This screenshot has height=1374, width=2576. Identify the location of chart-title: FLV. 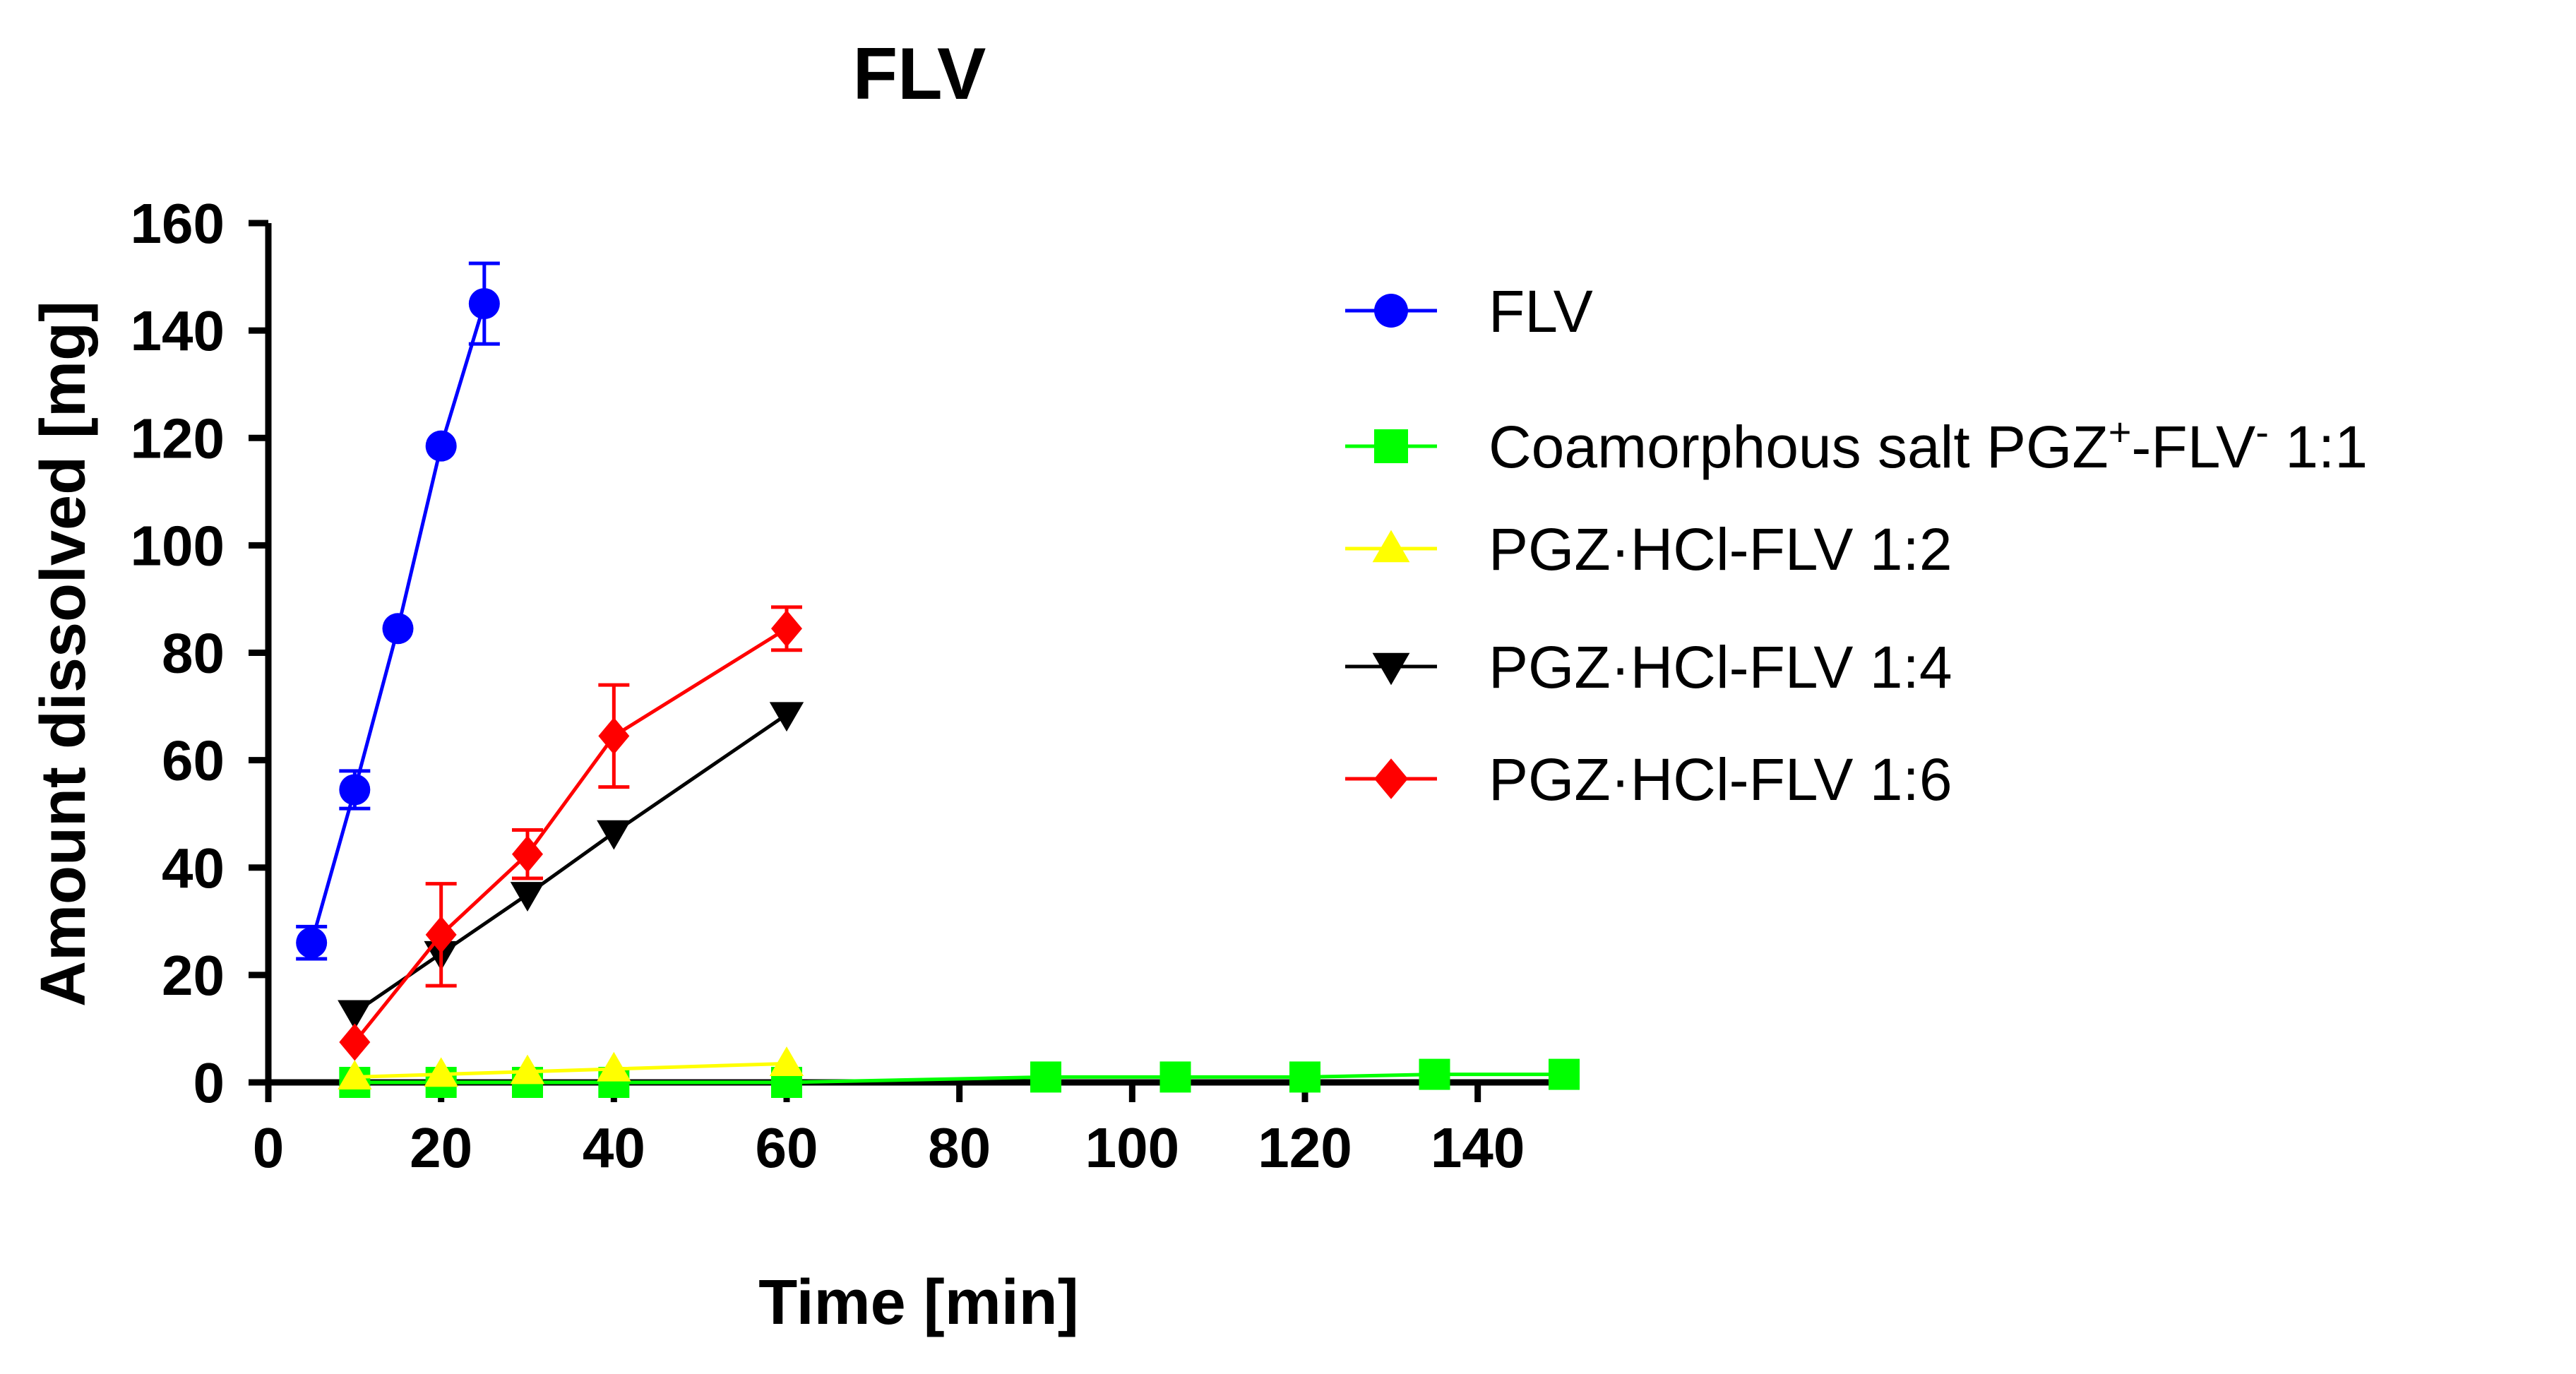
(919, 74).